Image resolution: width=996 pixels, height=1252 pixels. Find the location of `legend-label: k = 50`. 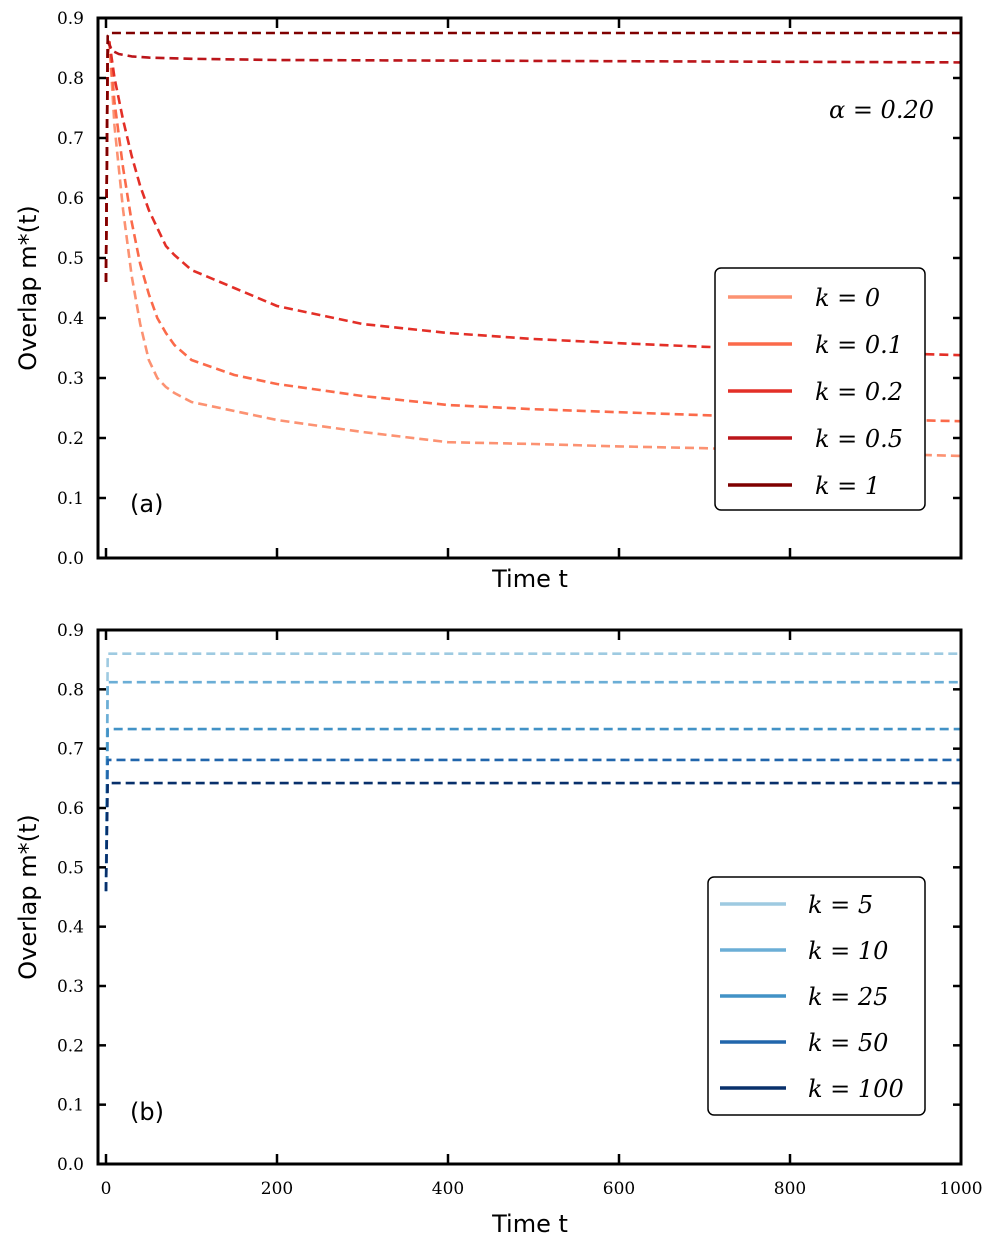

legend-label: k = 50 is located at coordinates (848, 1043).